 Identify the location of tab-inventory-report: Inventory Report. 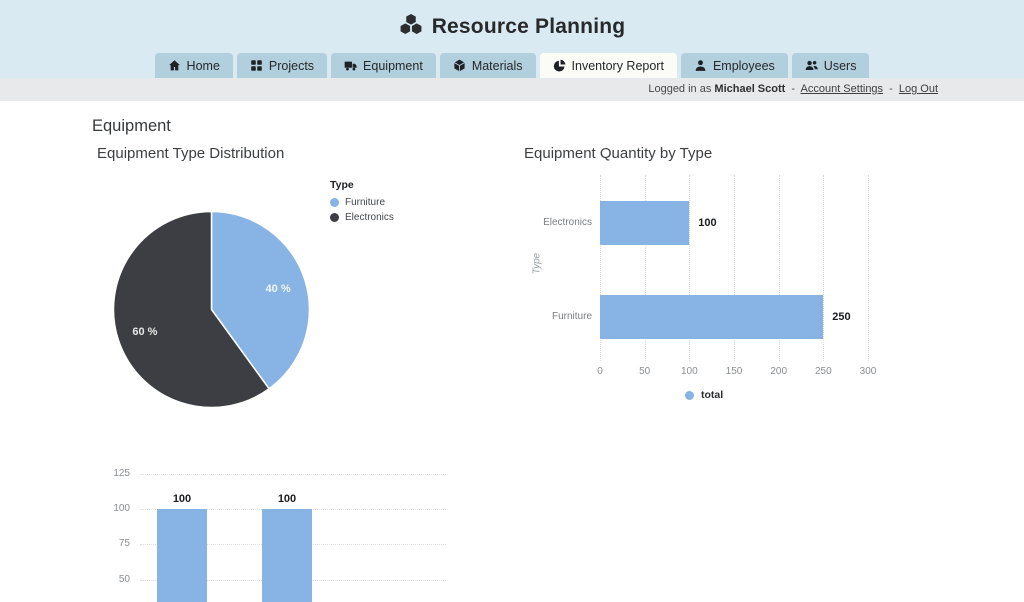
(608, 65).